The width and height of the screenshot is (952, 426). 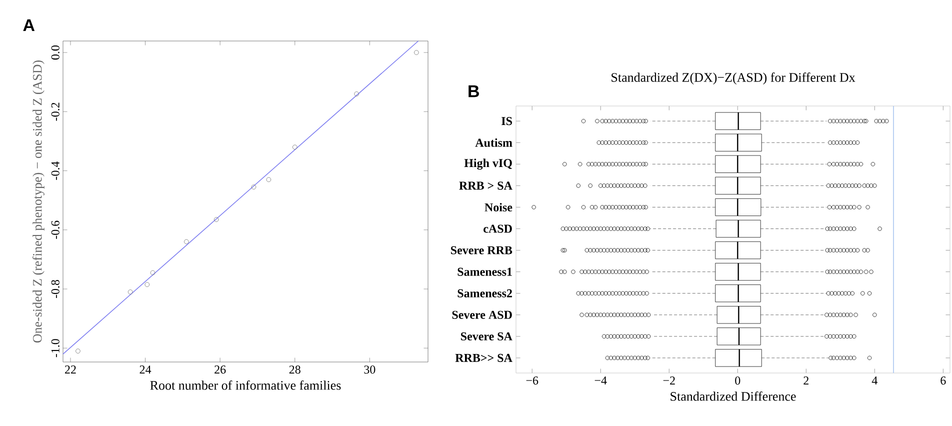 I want to click on y-tick-label: -0.4, so click(x=55, y=170).